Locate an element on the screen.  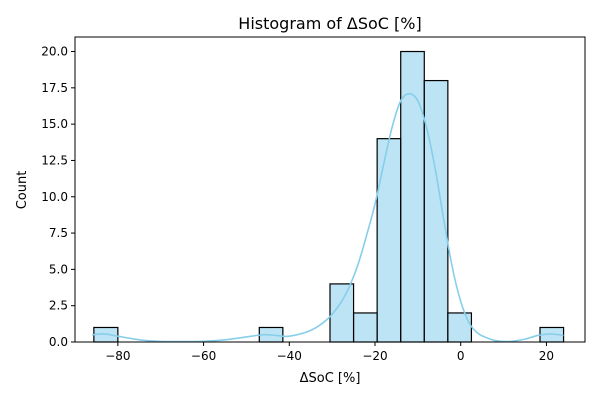
y-tick-label: 2.5 is located at coordinates (58, 306).